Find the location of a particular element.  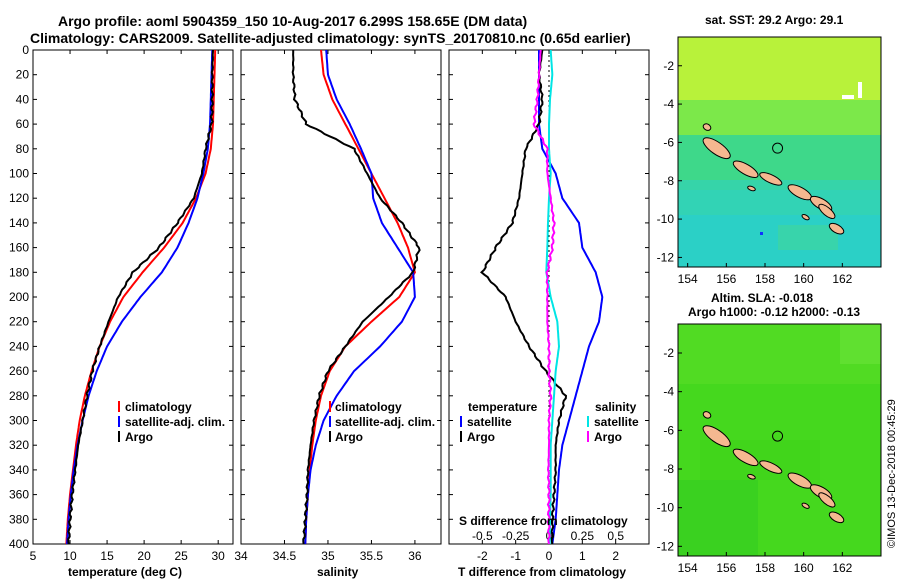

depth-tick-label: 40 is located at coordinates (23, 99).